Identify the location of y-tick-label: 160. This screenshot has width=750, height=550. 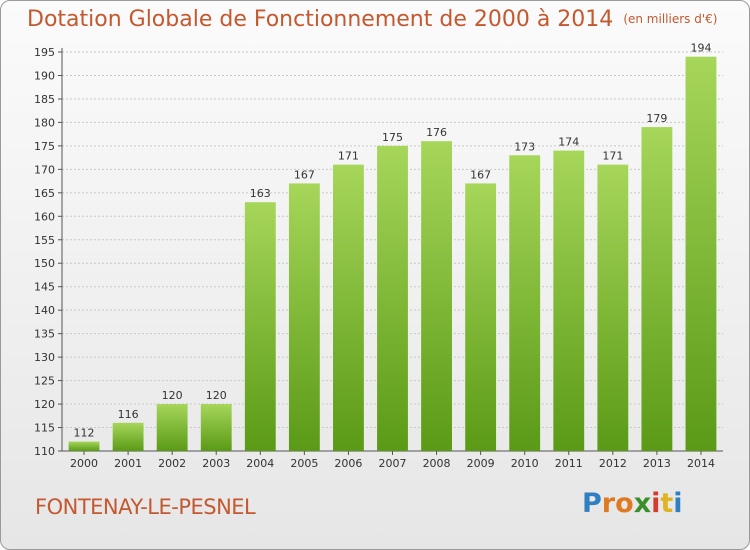
(44, 216).